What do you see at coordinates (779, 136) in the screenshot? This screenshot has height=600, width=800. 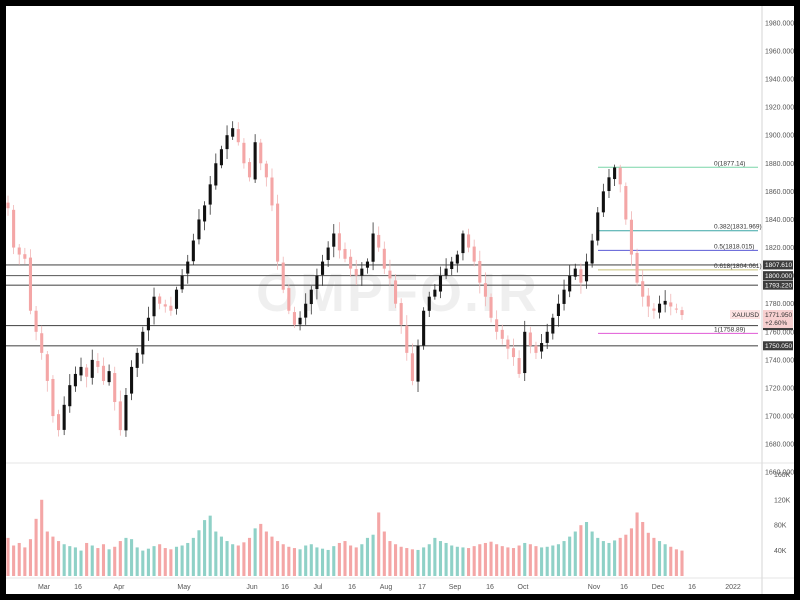 I see `price-tick-label: 1900.000` at bounding box center [779, 136].